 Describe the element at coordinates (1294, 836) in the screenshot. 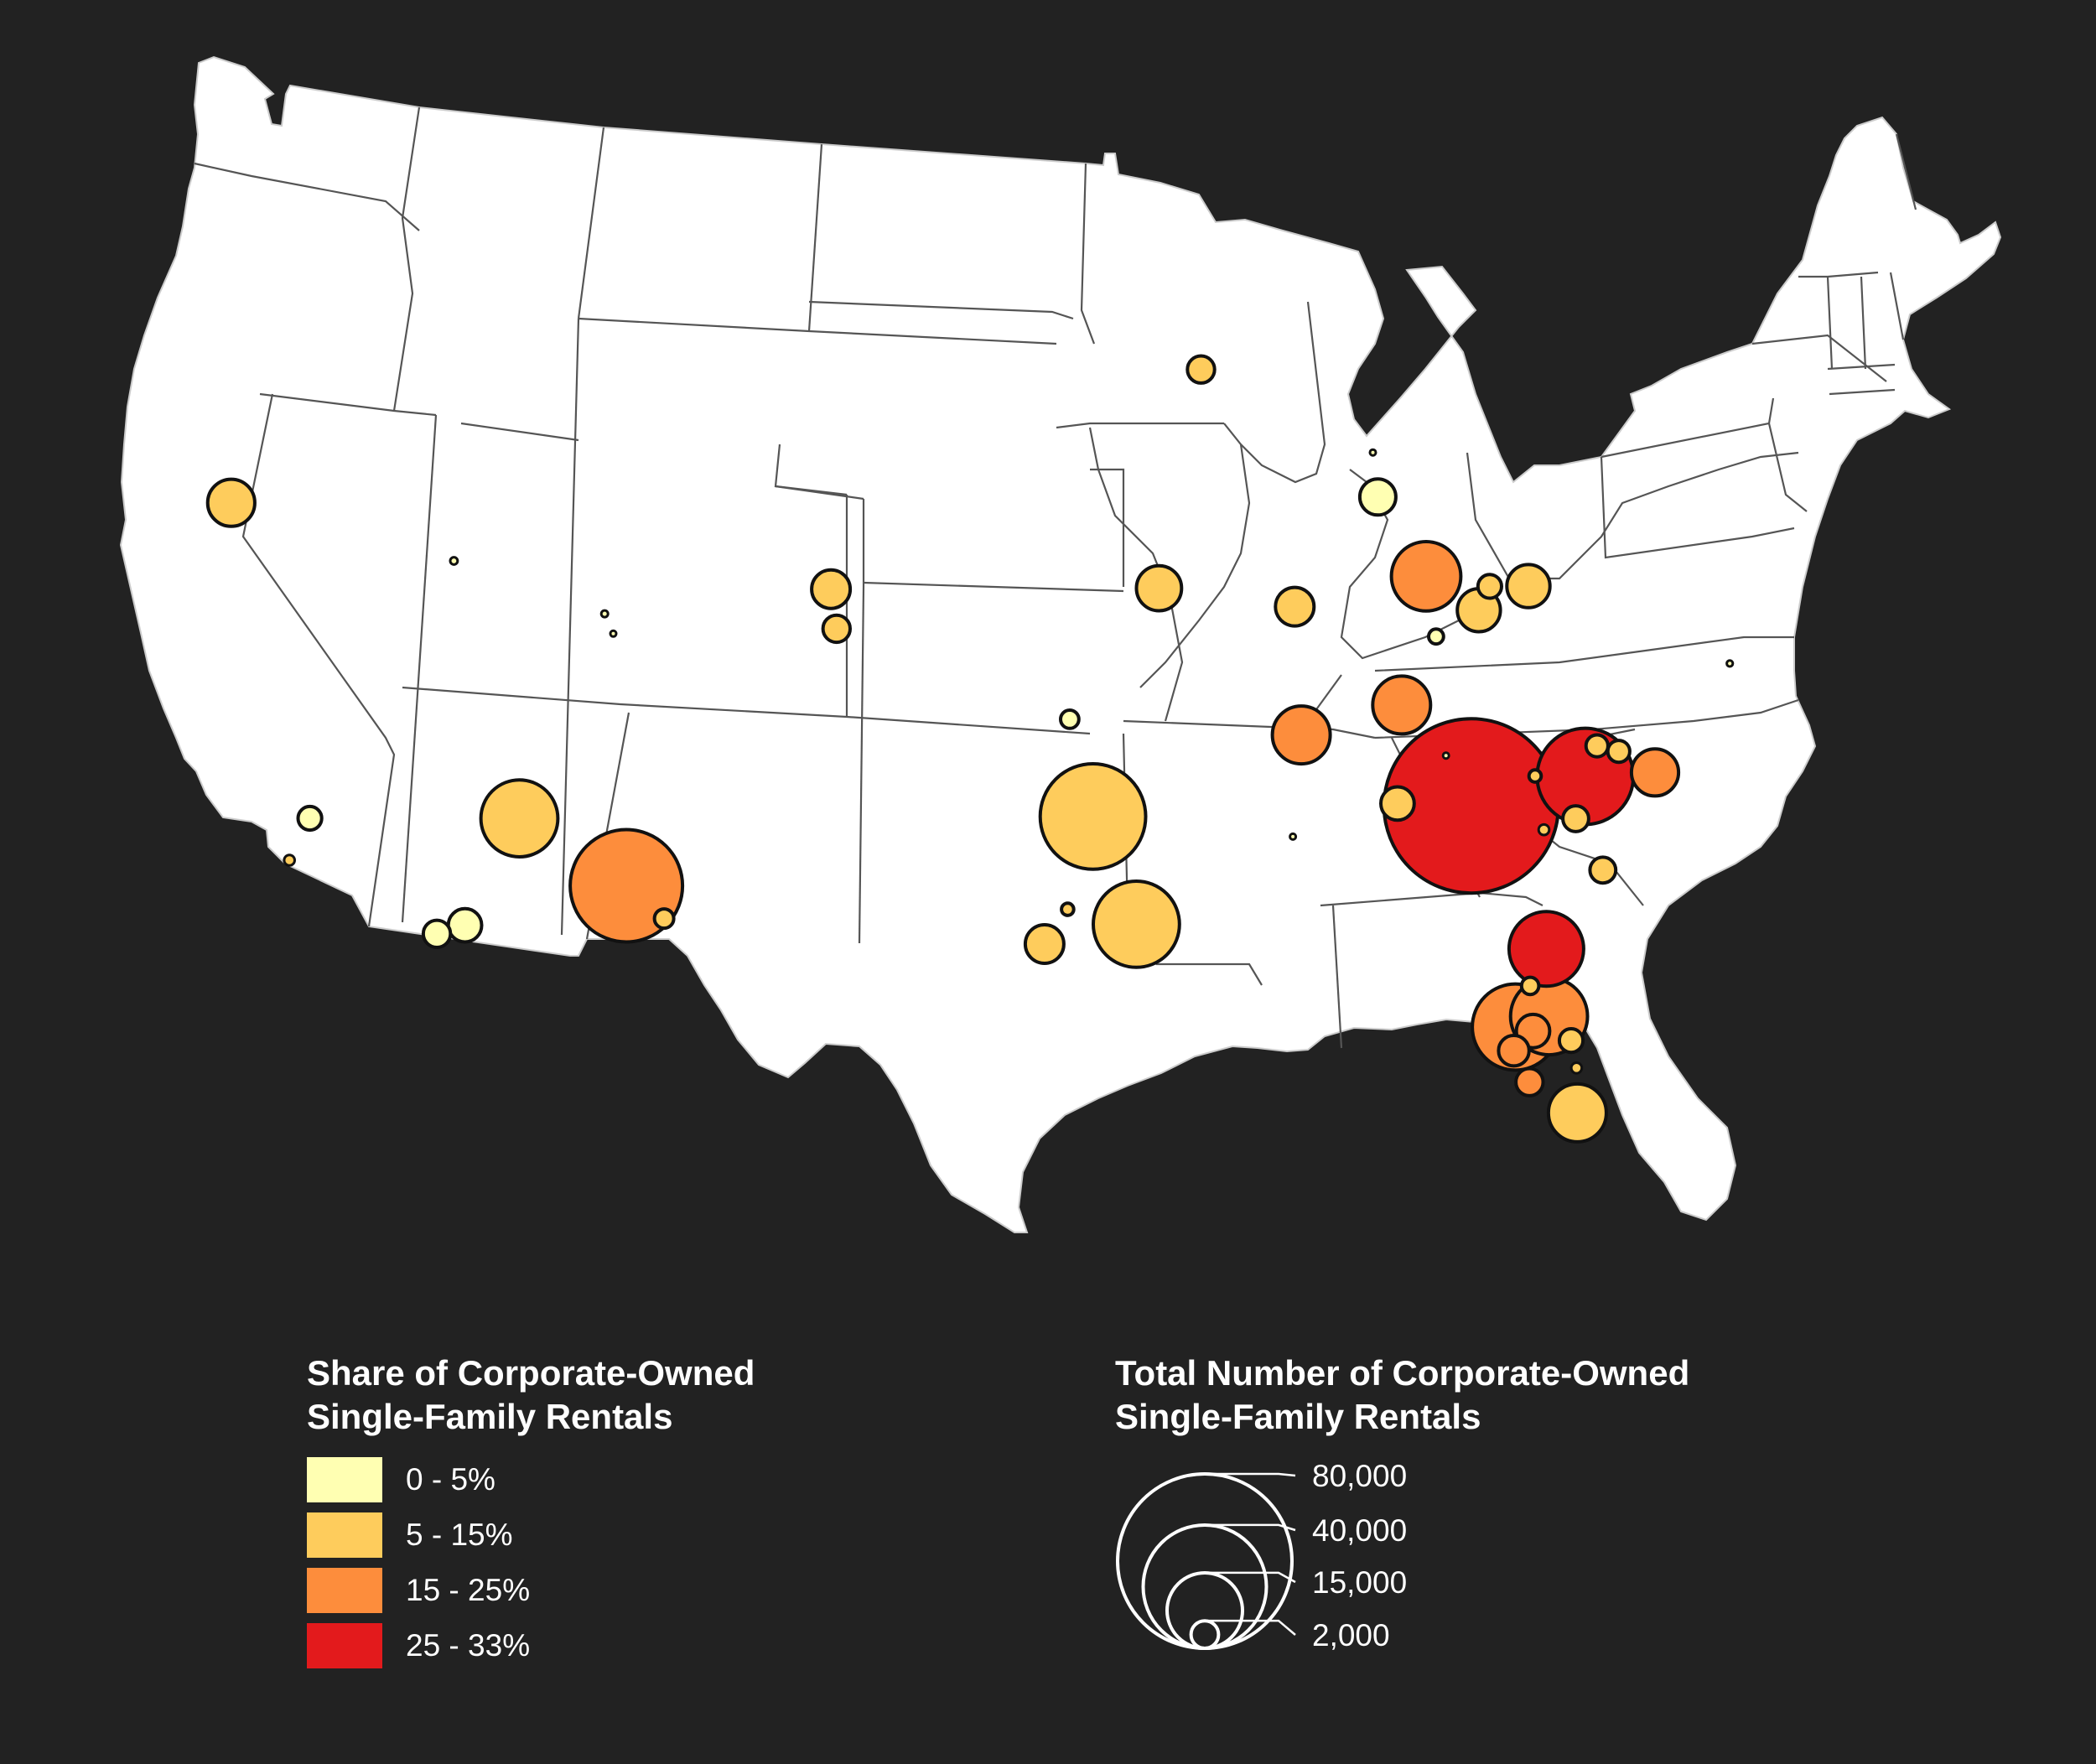

I see `metro-marker-jackson` at that location.